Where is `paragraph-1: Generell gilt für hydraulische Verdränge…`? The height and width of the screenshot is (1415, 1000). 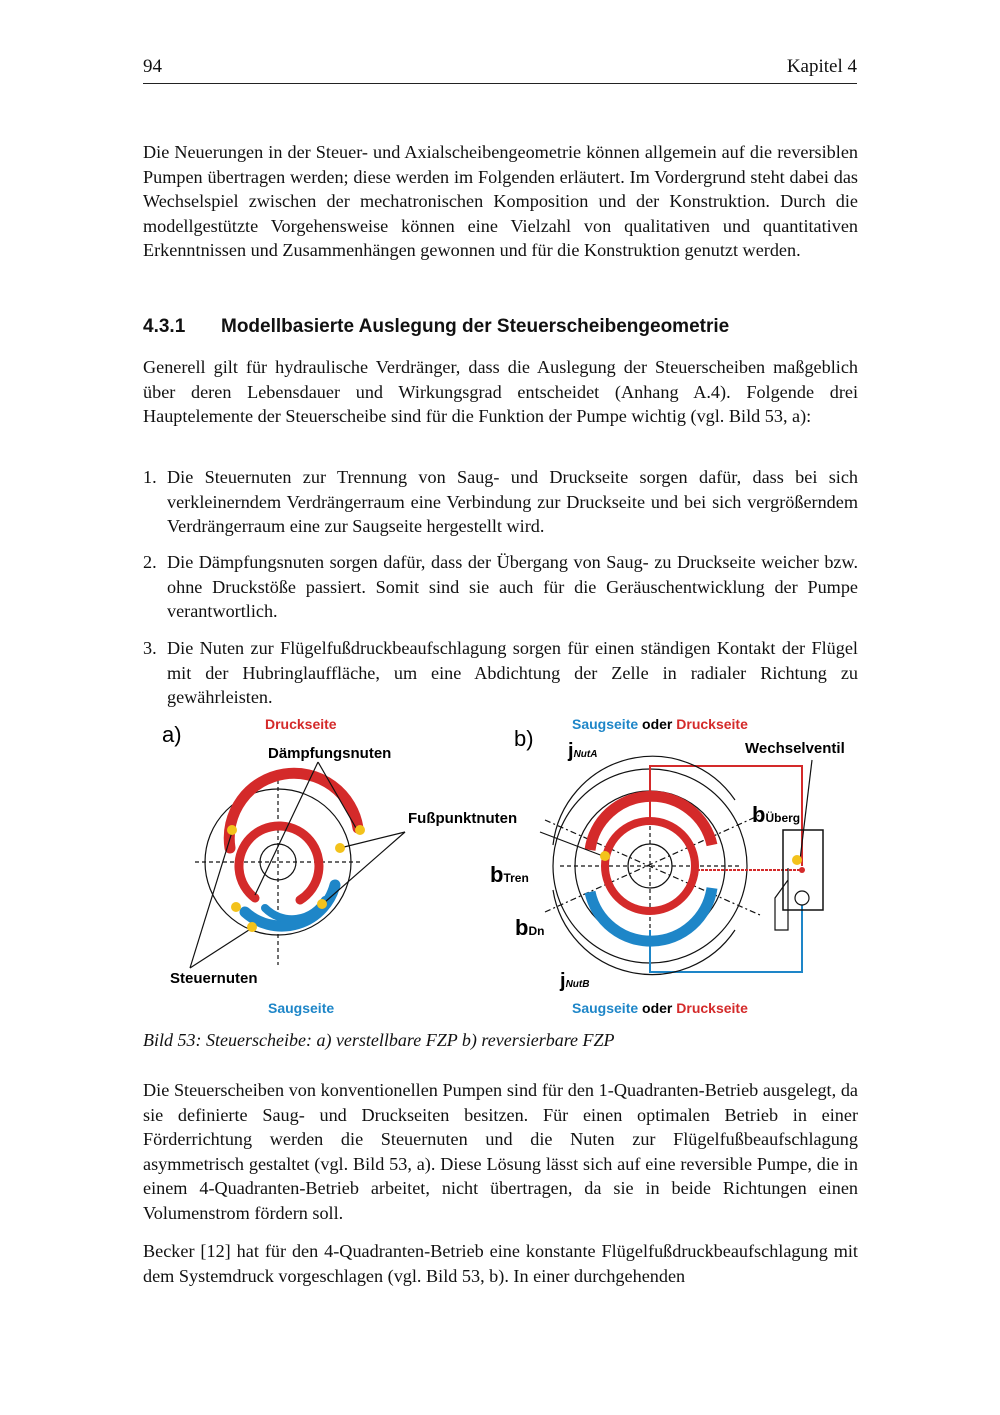
paragraph-1: Generell gilt für hydraulische Verdränge… is located at coordinates (500, 392).